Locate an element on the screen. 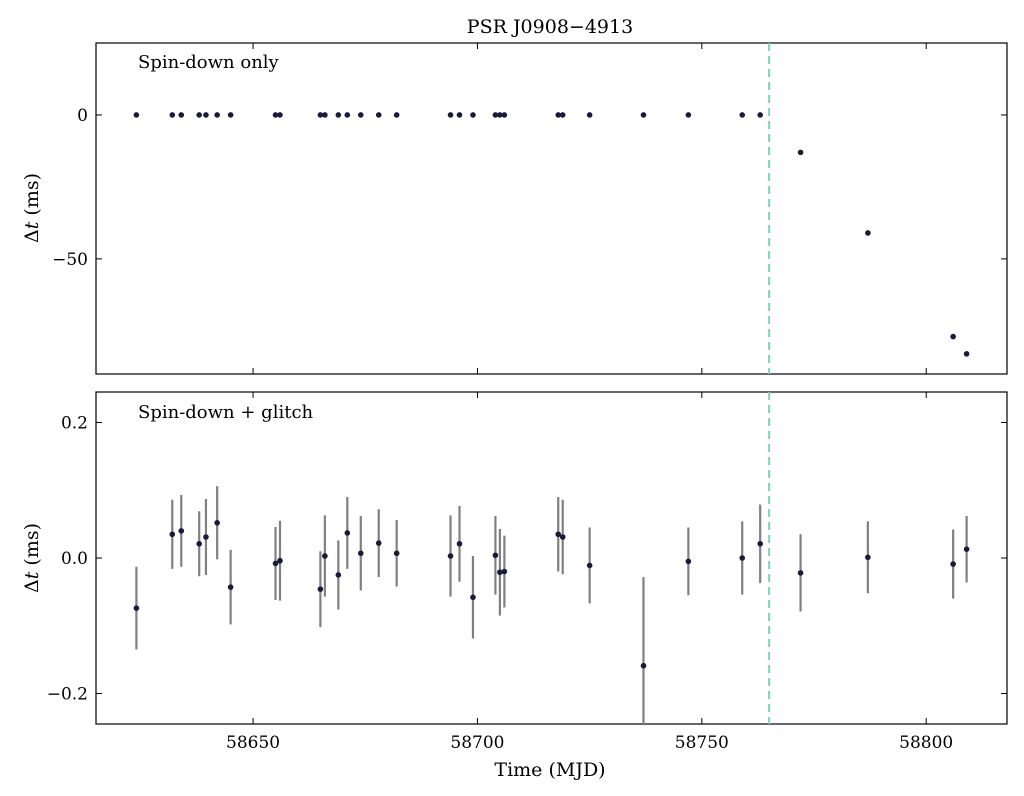  bottom-panel-annotation: Spin-down + glitch is located at coordinates (226, 412).